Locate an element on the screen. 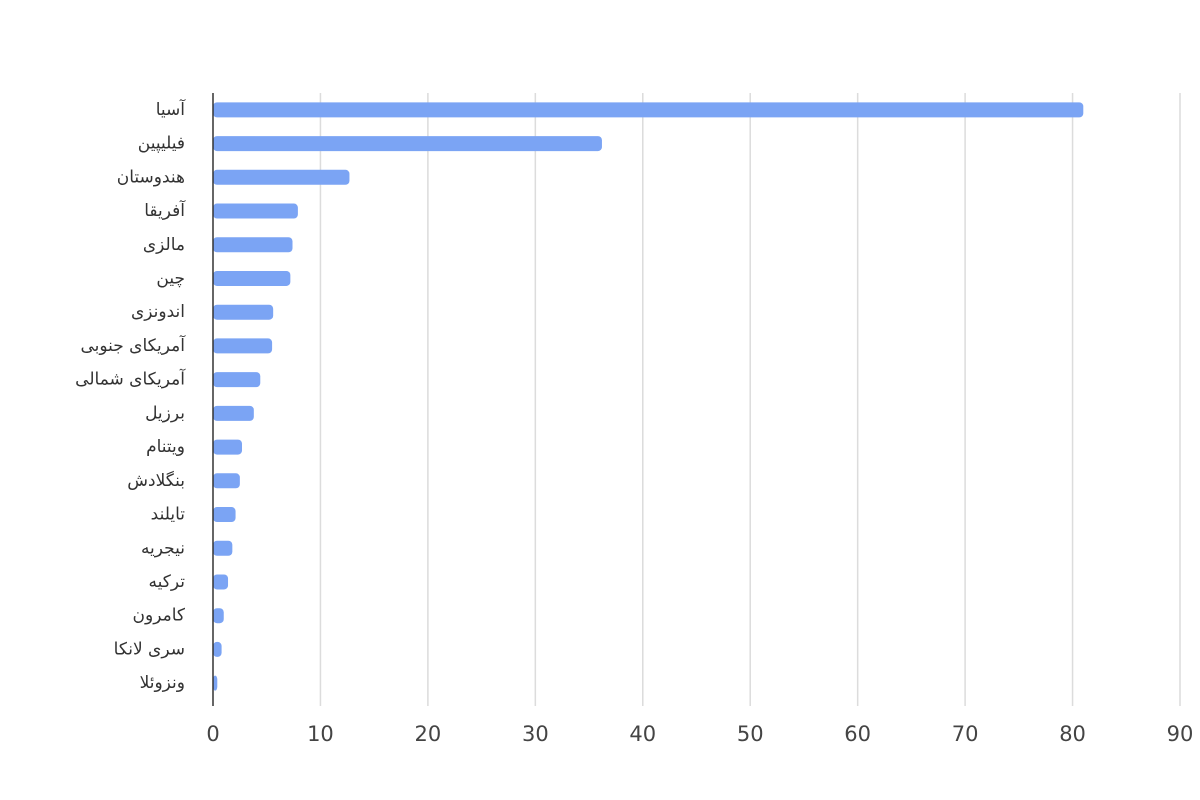 The image size is (1200, 800). x-tick-label: 20 is located at coordinates (428, 734).